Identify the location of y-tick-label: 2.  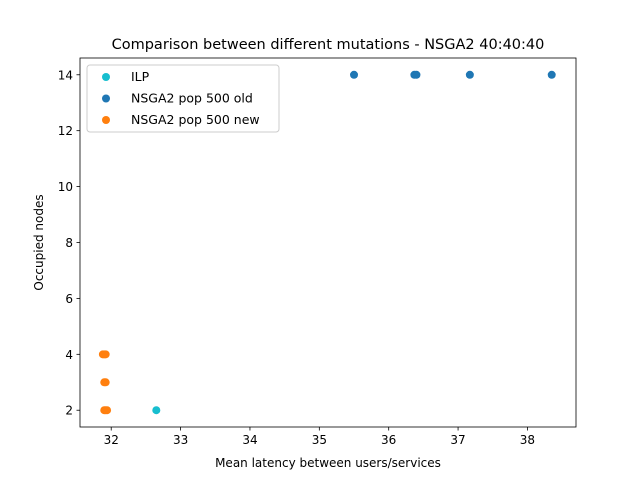
(69, 411).